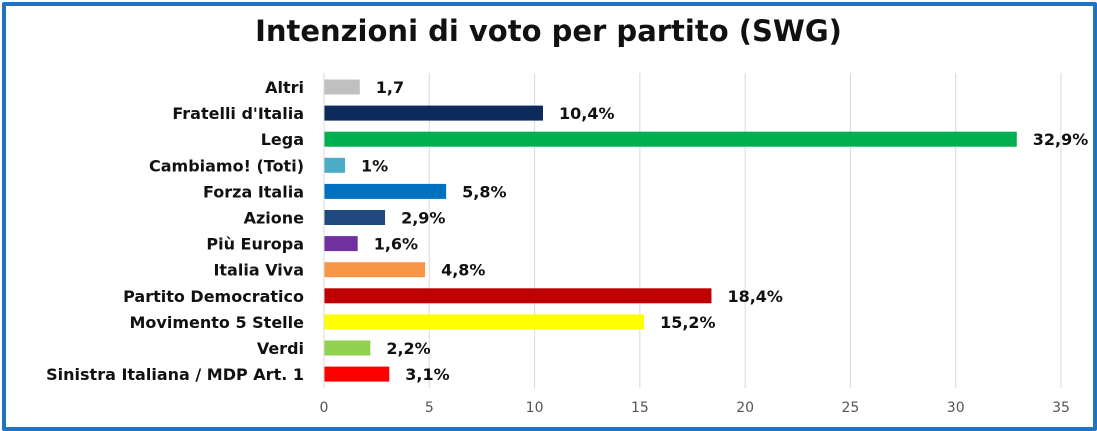 The width and height of the screenshot is (1097, 431). What do you see at coordinates (284, 87) in the screenshot?
I see `category-label: Altri` at bounding box center [284, 87].